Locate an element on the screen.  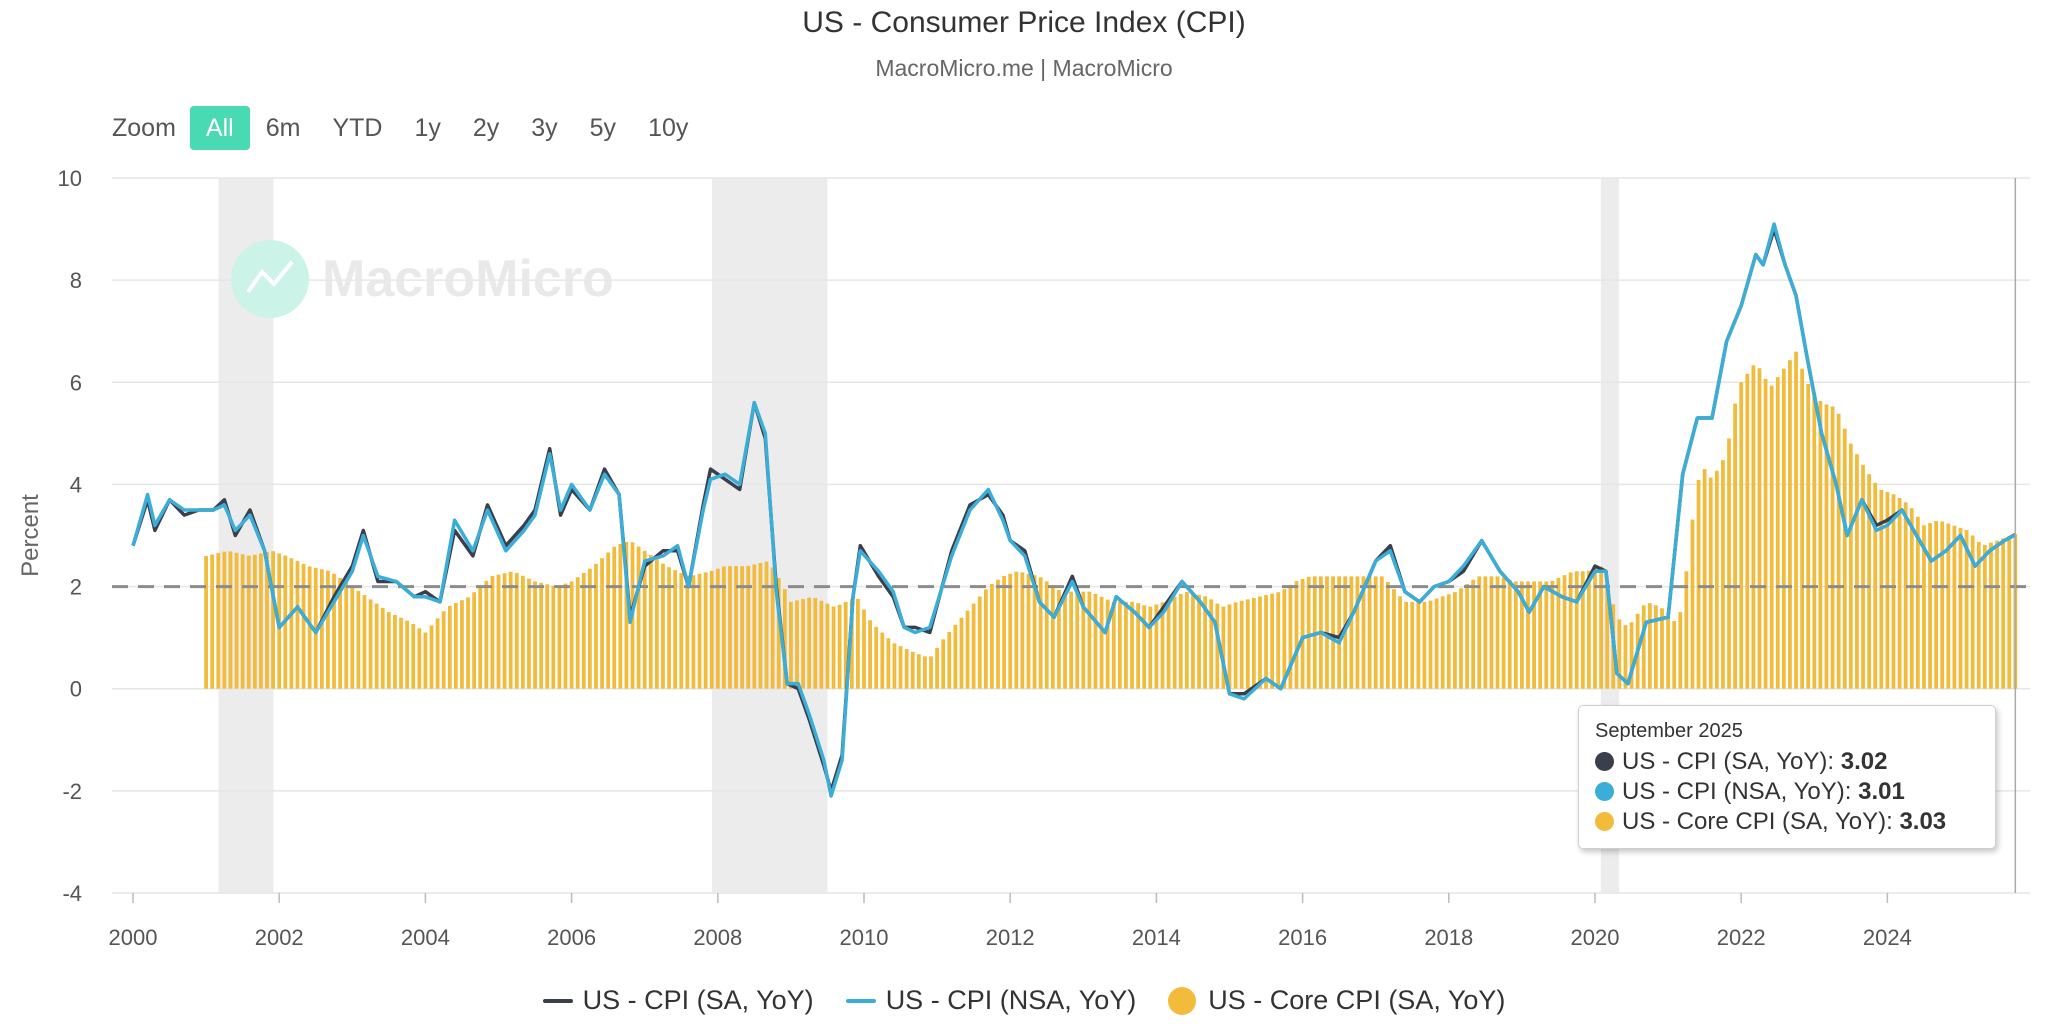
tooltip-label: US - CPI (NSA, YoY) is located at coordinates (1733, 791).